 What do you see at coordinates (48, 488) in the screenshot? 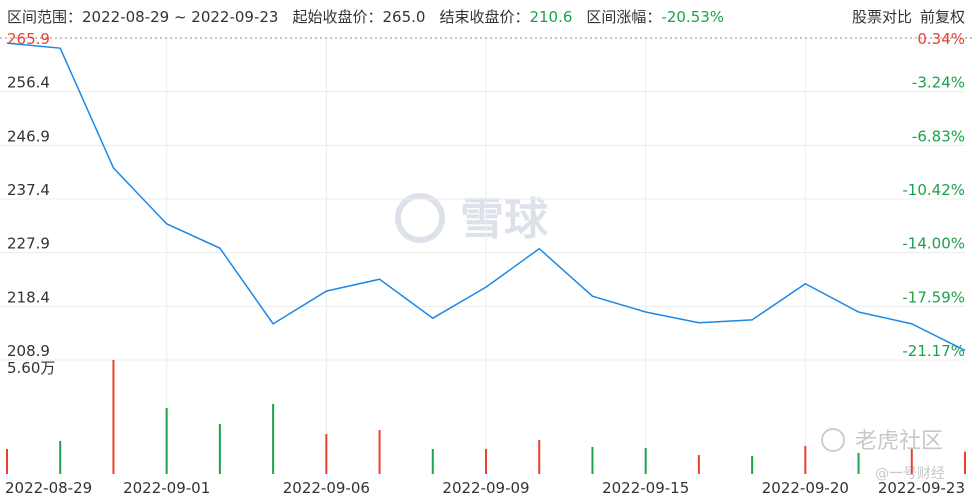
I see `x-tick-label: 2022-08-29` at bounding box center [48, 488].